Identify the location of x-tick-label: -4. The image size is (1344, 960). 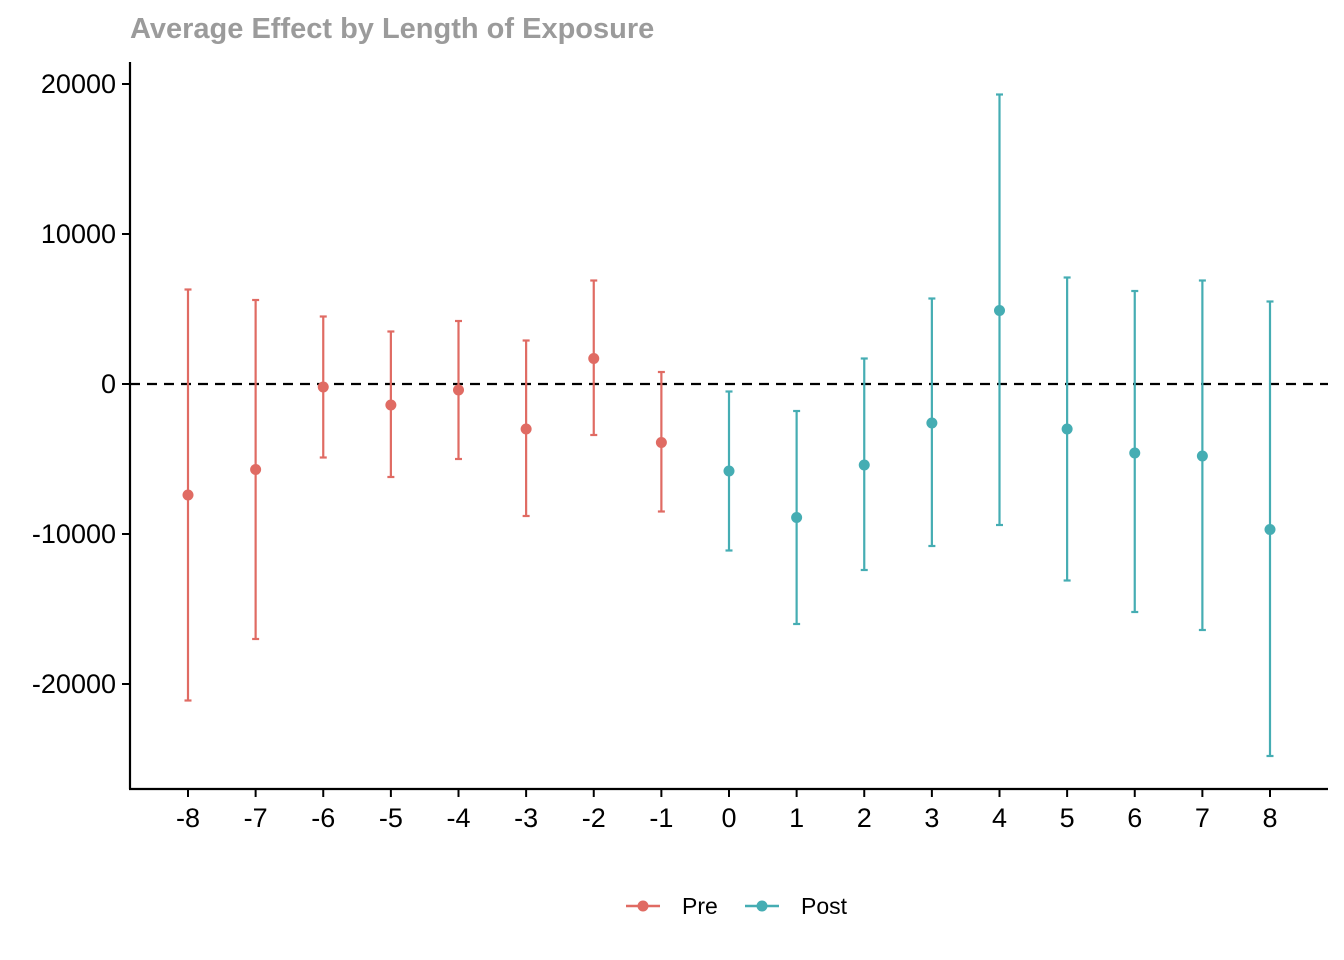
(458, 818).